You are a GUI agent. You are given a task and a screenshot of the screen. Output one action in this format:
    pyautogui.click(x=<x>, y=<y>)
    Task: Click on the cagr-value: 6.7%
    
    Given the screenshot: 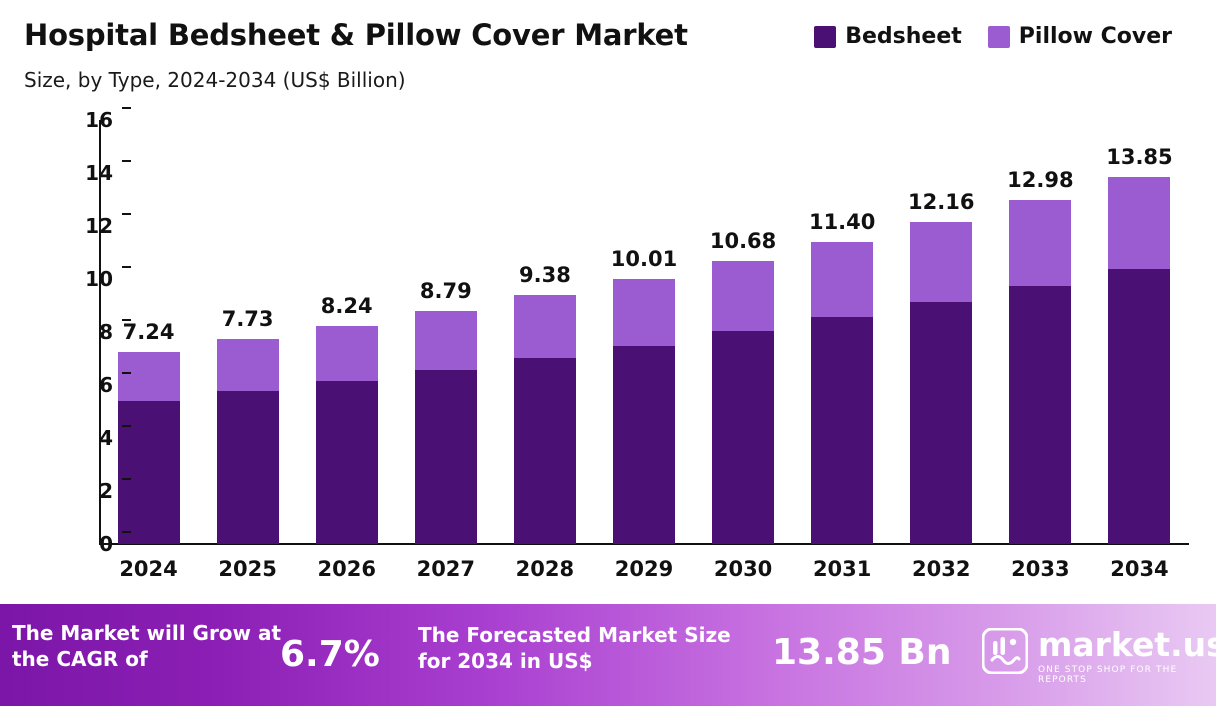 What is the action you would take?
    pyautogui.click(x=330, y=654)
    